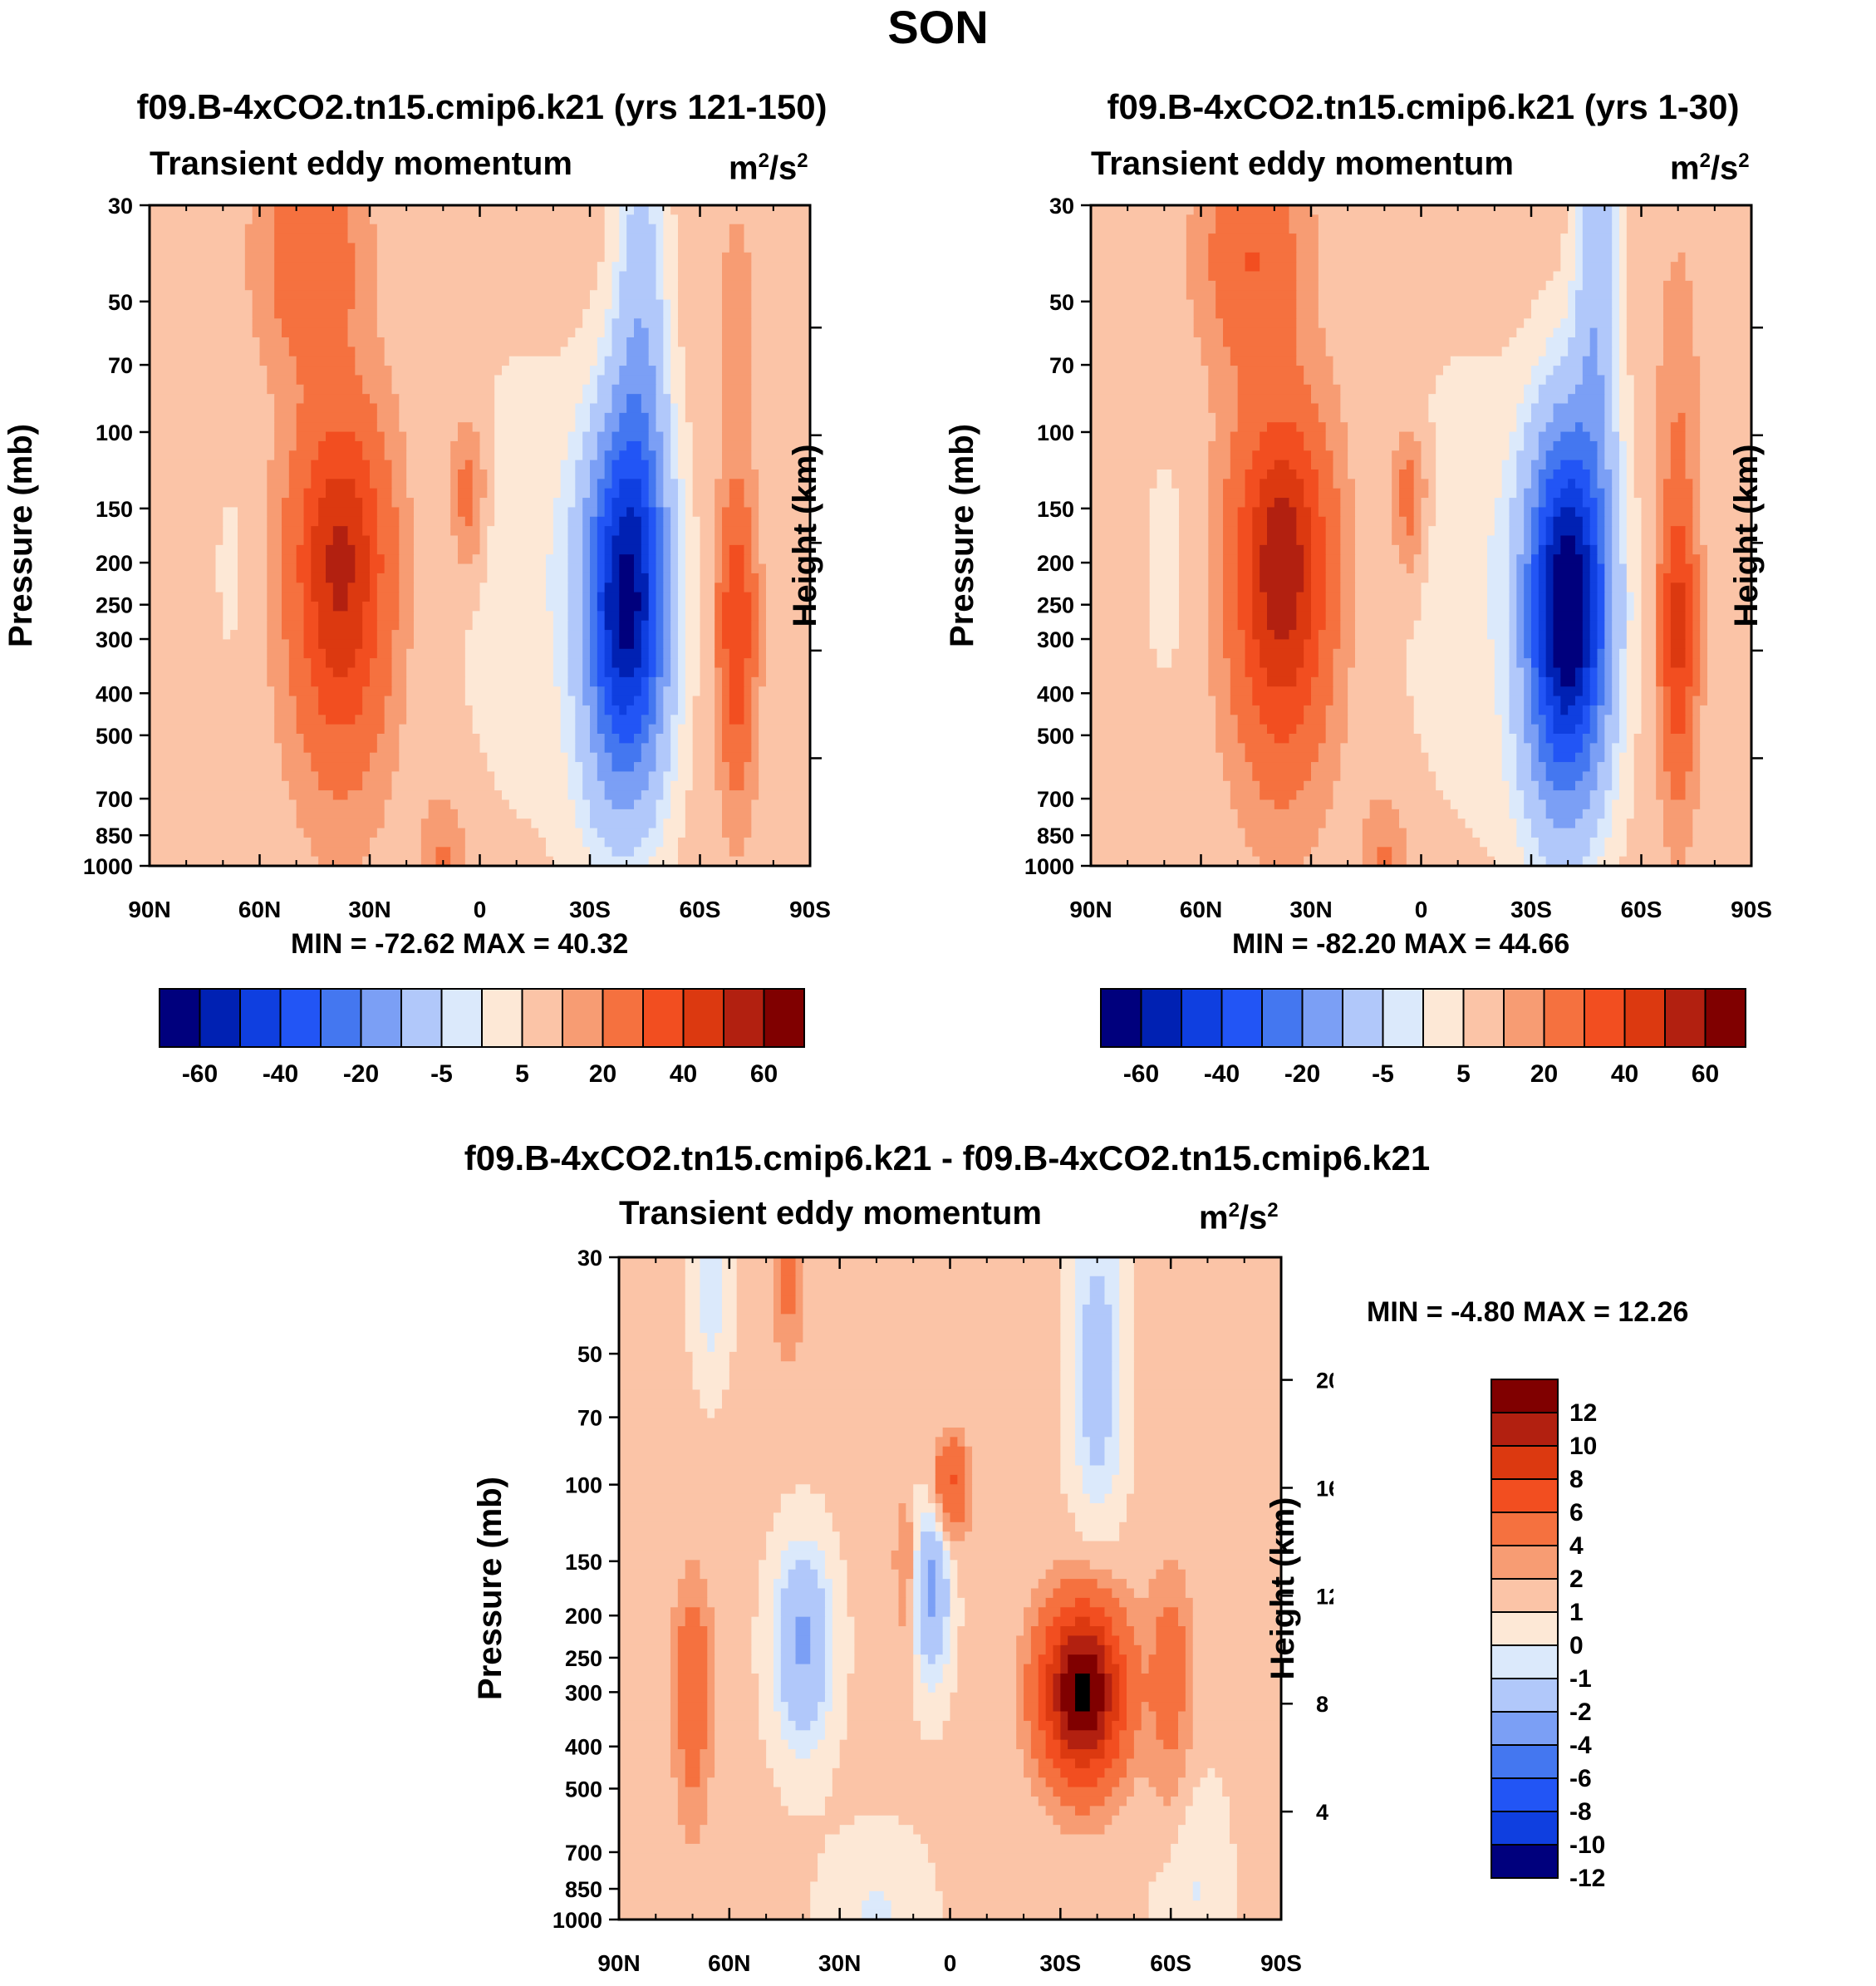  I want to click on panel2-minmax: MIN = -82.20 MAX = 44.66, so click(1401, 944).